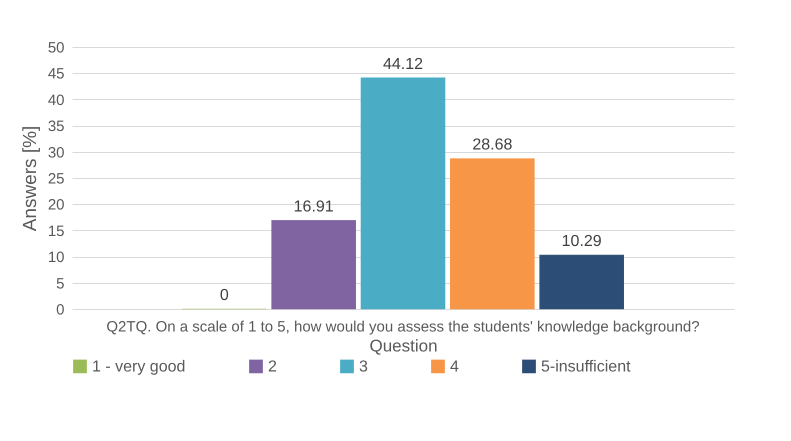 This screenshot has height=441, width=791. What do you see at coordinates (586, 367) in the screenshot?
I see `legend-label: 5-insufficient` at bounding box center [586, 367].